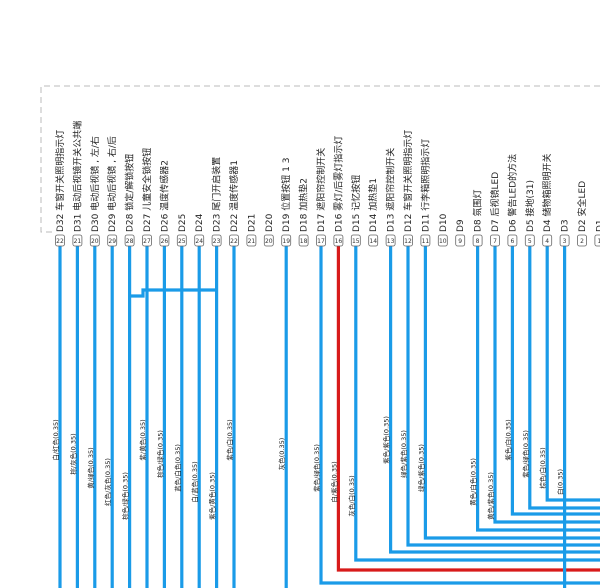 This screenshot has height=588, width=600. I want to click on pin-25: 7 D7 后视镜LED, so click(495, 209).